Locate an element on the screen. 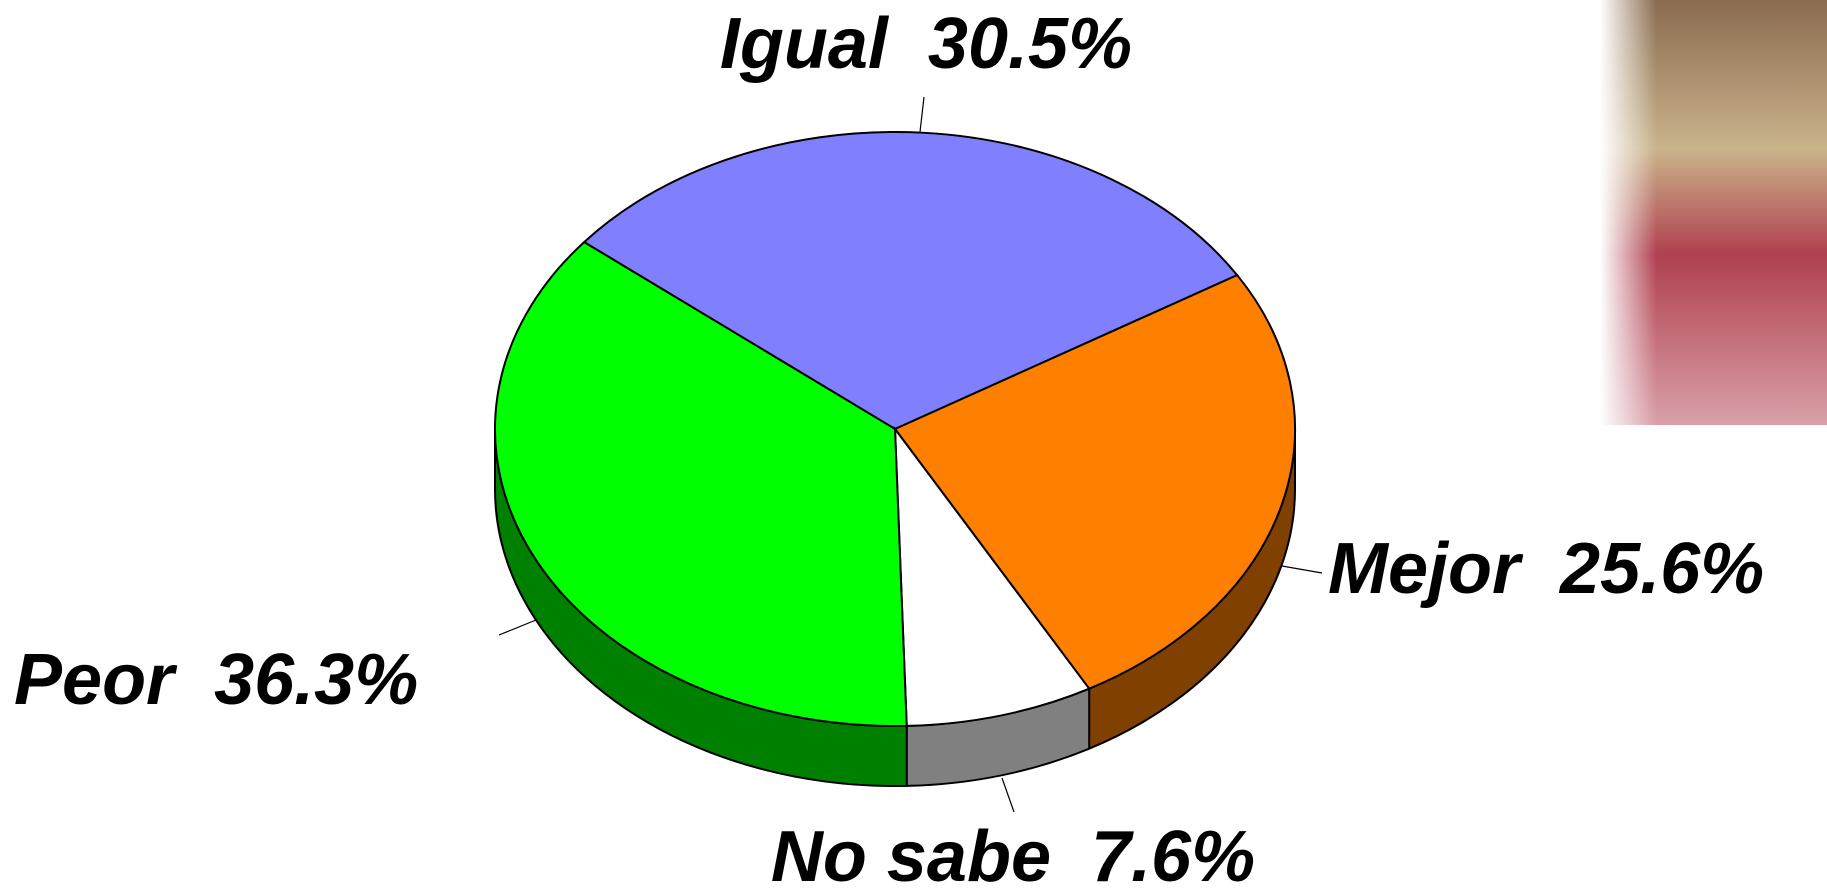 This screenshot has height=895, width=1827. slice-label: No sabe 7.6% is located at coordinates (1013, 856).